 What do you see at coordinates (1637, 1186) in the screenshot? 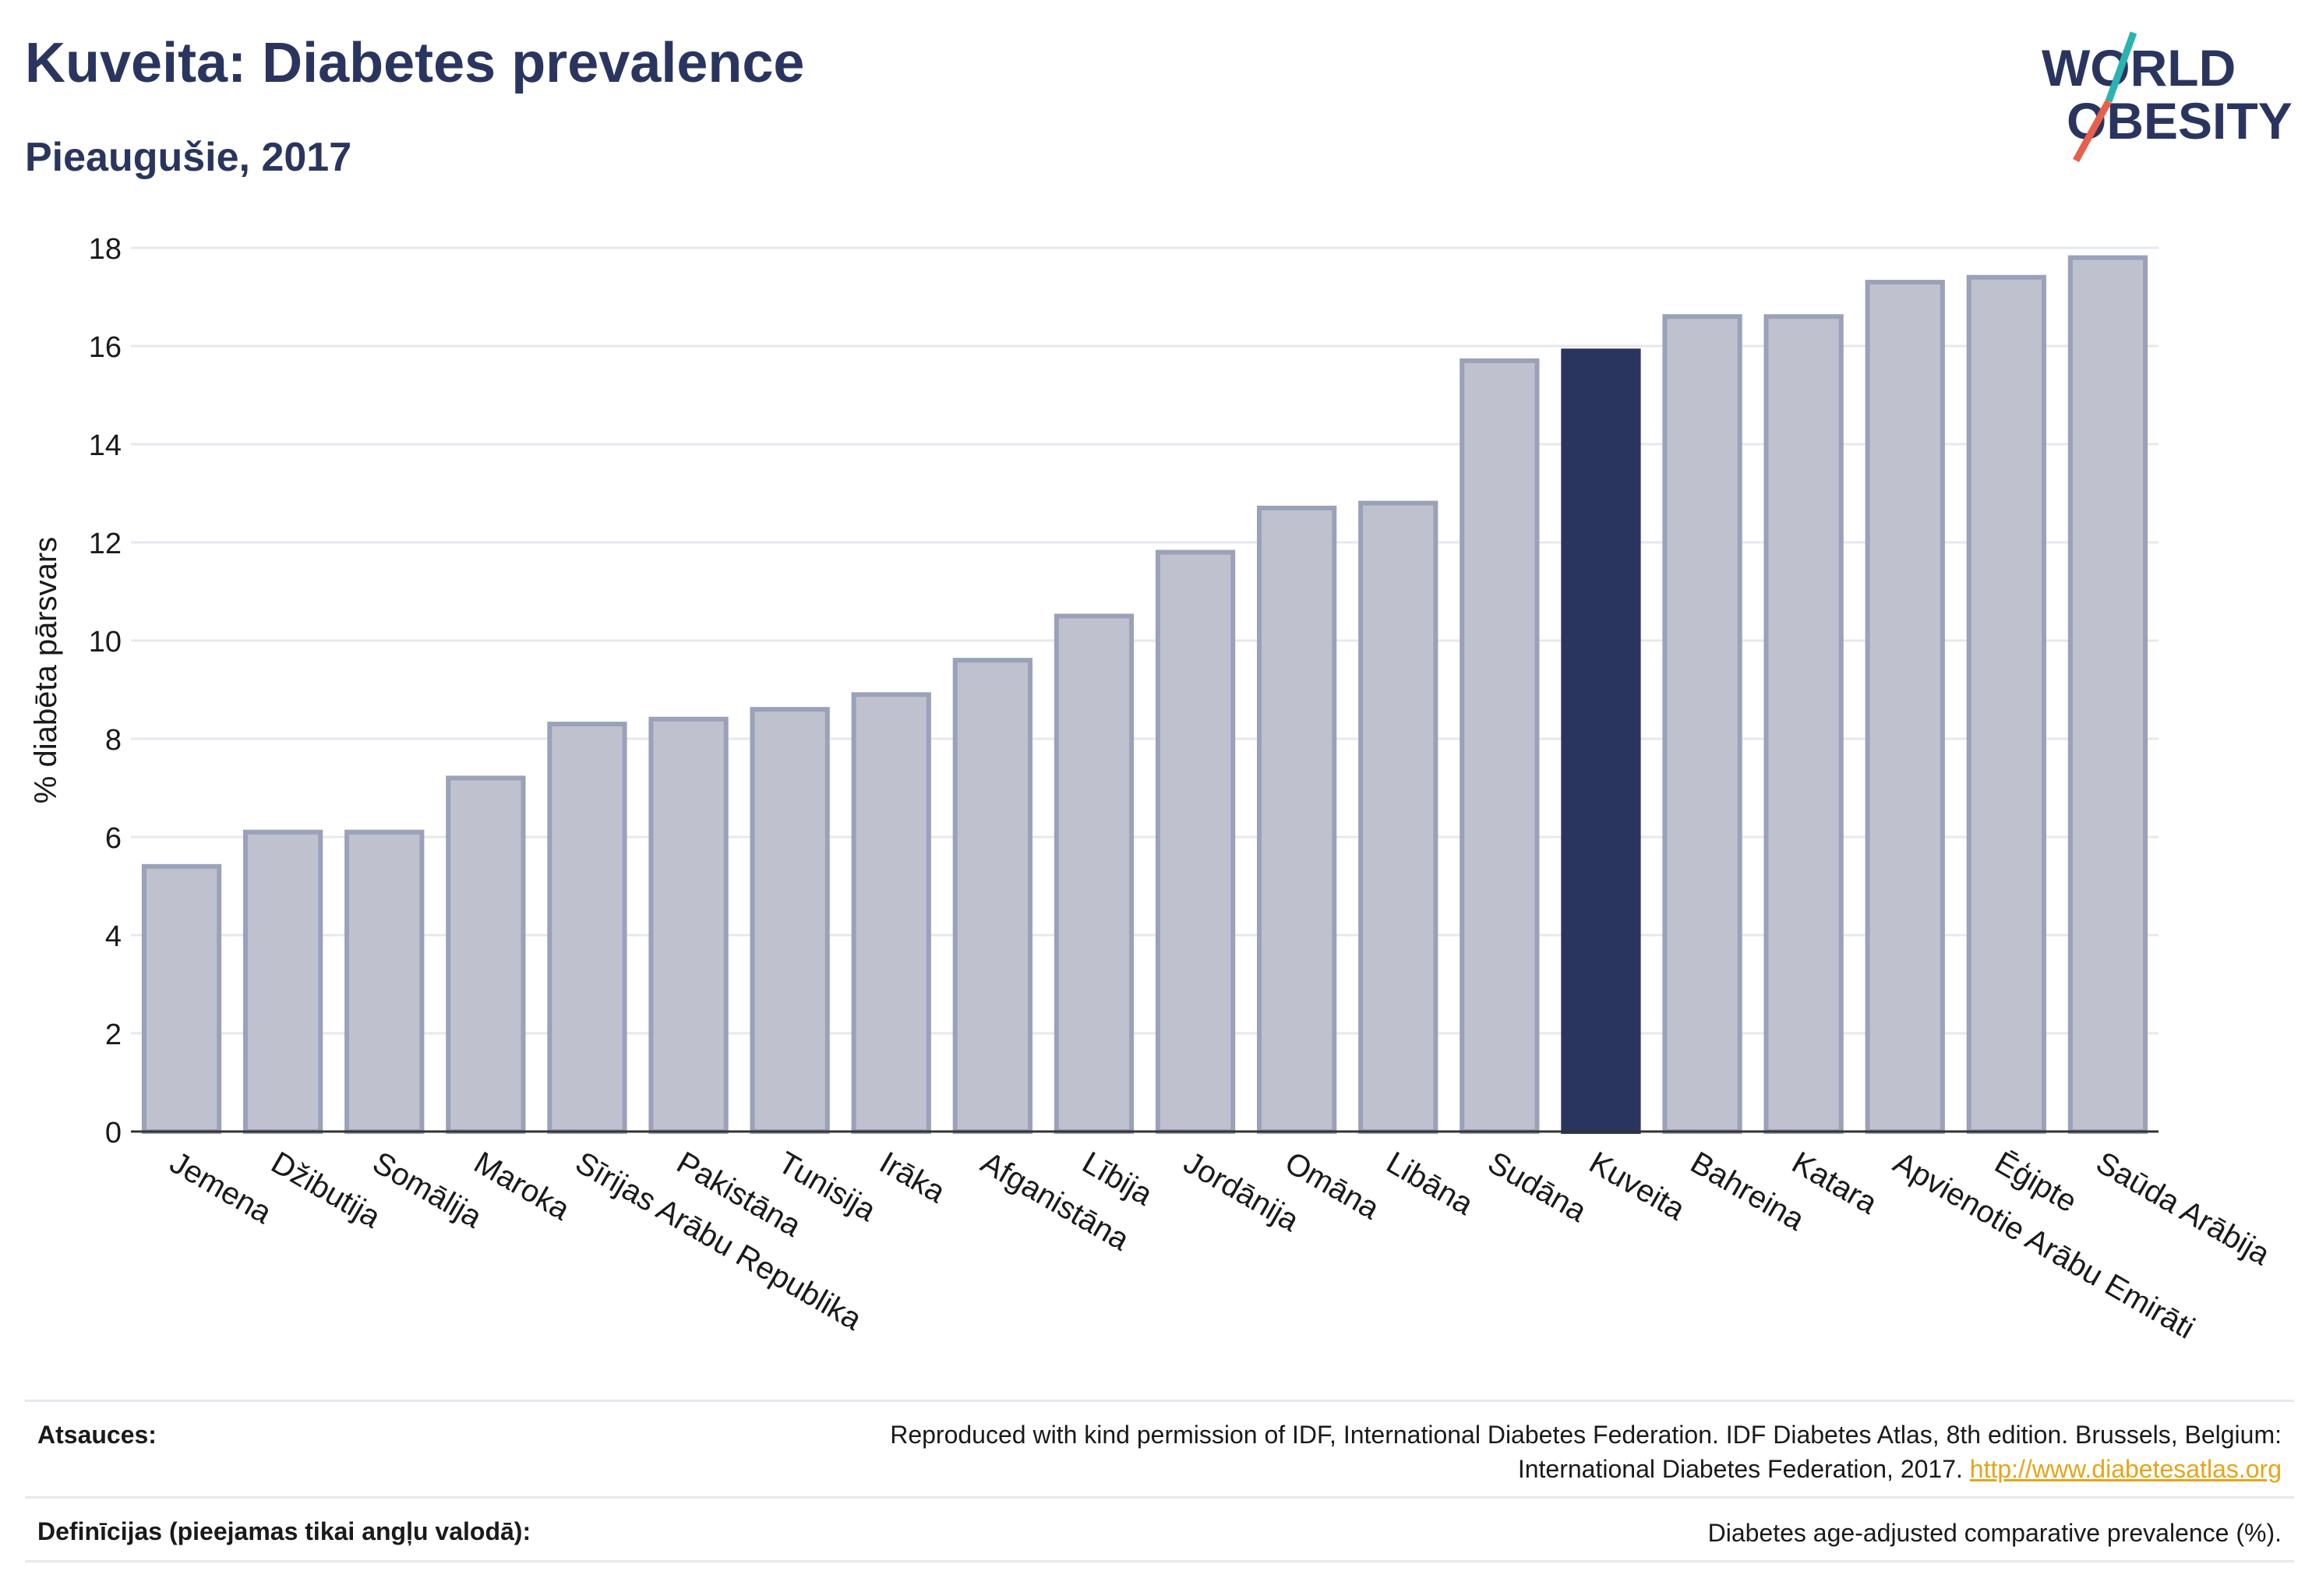
I see `x-tick-label: Kuveita` at bounding box center [1637, 1186].